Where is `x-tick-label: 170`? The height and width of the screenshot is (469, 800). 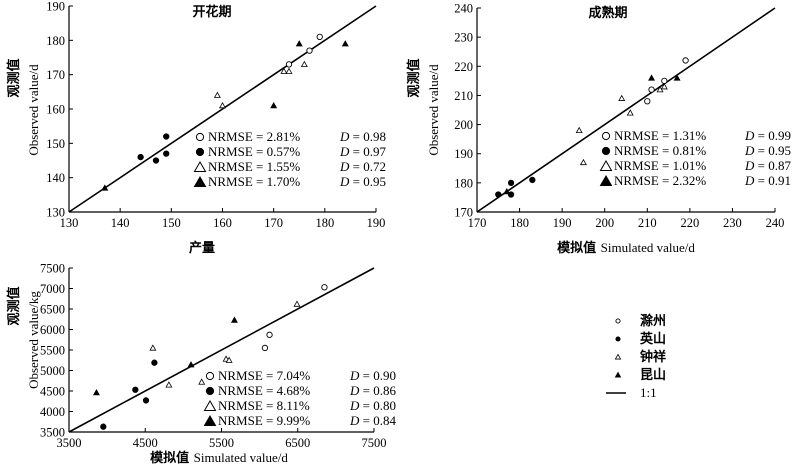
x-tick-label: 170 is located at coordinates (477, 223).